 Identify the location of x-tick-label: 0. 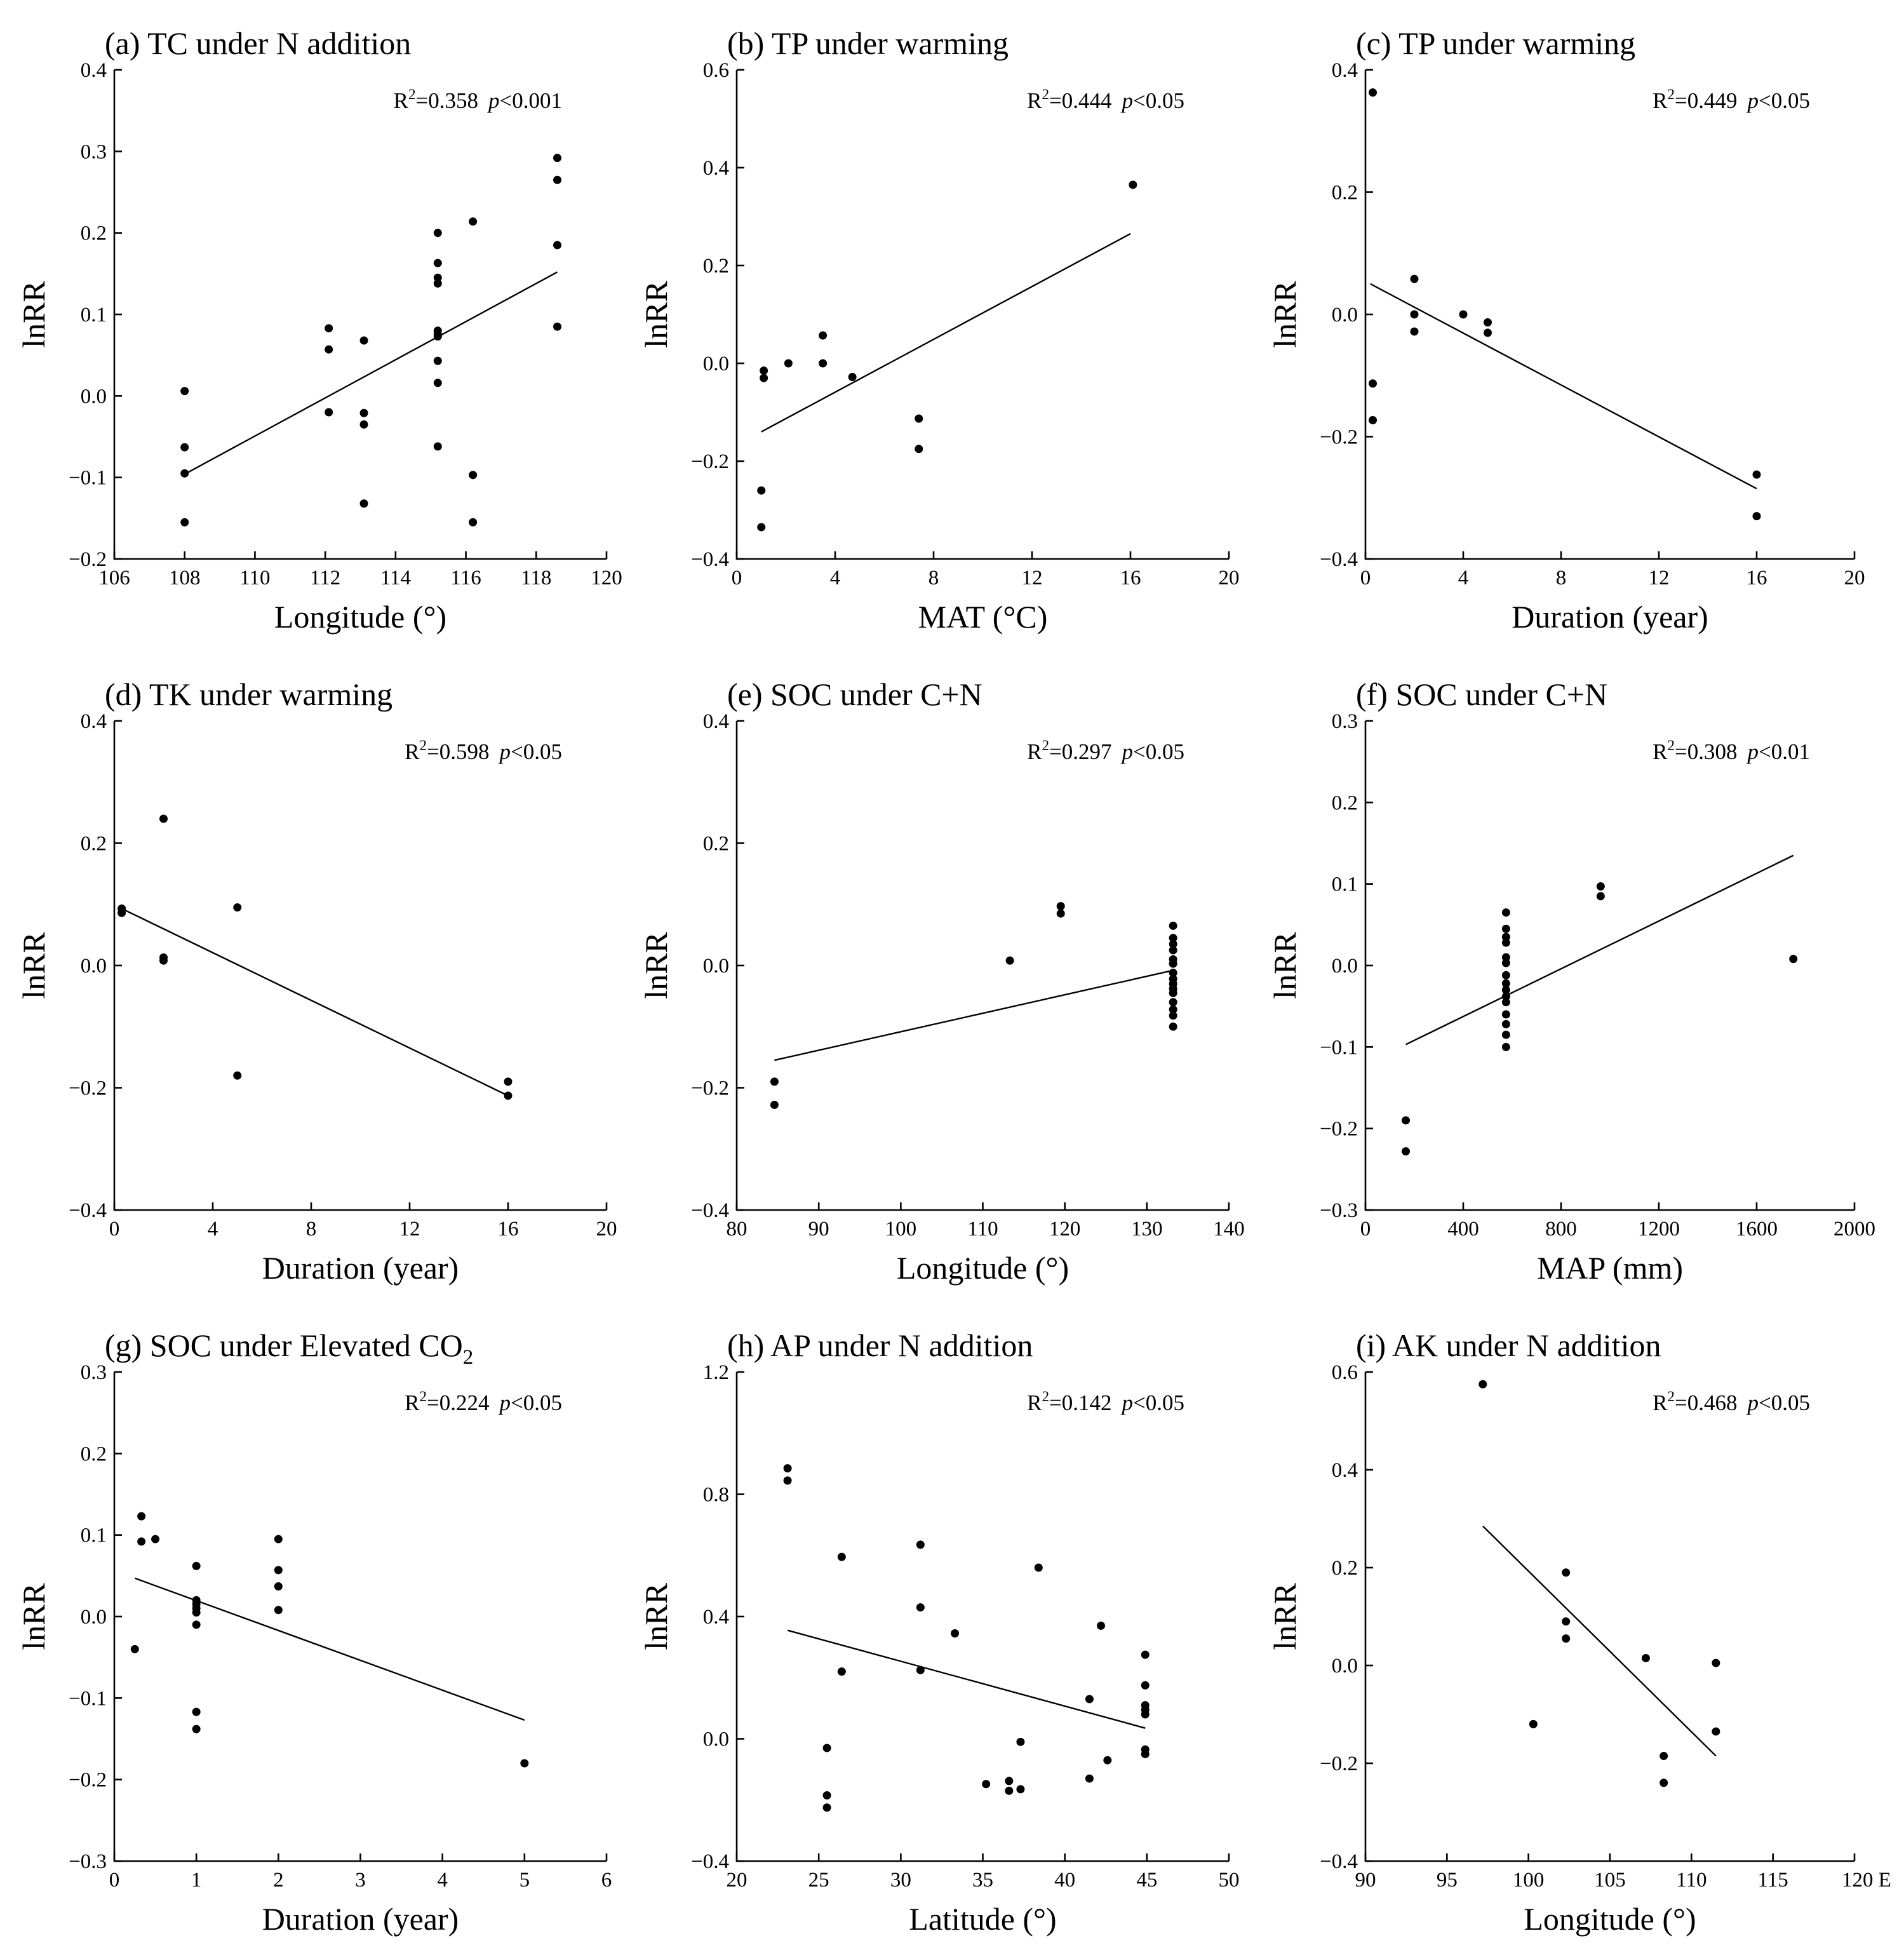
(737, 578).